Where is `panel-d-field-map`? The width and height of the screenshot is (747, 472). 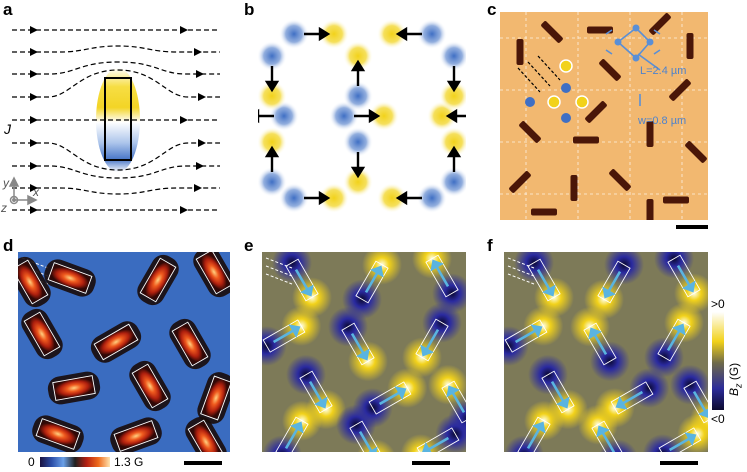
panel-d-field-map is located at coordinates (124, 352).